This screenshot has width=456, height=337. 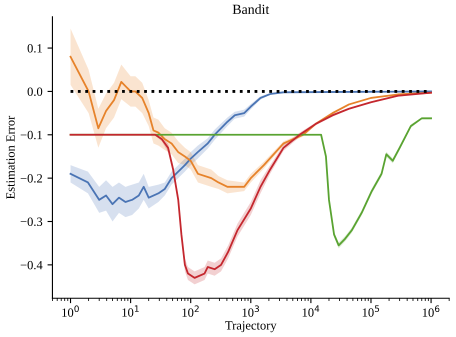 I want to click on y-tick-label: −0.2, so click(x=31, y=178).